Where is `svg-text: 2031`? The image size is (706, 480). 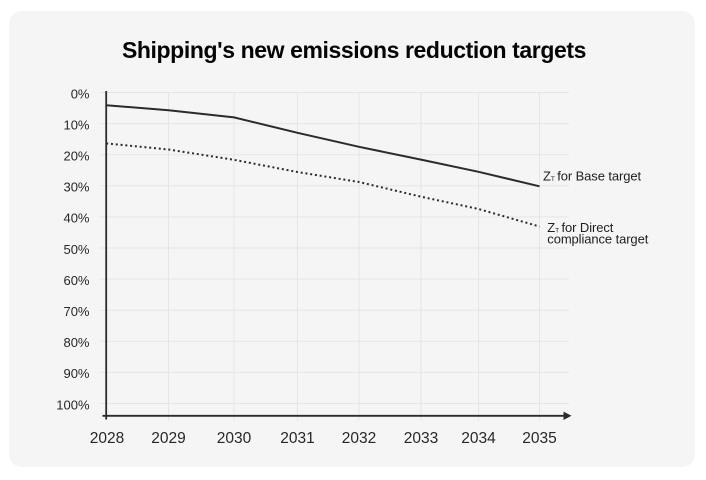
svg-text: 2031 is located at coordinates (297, 438).